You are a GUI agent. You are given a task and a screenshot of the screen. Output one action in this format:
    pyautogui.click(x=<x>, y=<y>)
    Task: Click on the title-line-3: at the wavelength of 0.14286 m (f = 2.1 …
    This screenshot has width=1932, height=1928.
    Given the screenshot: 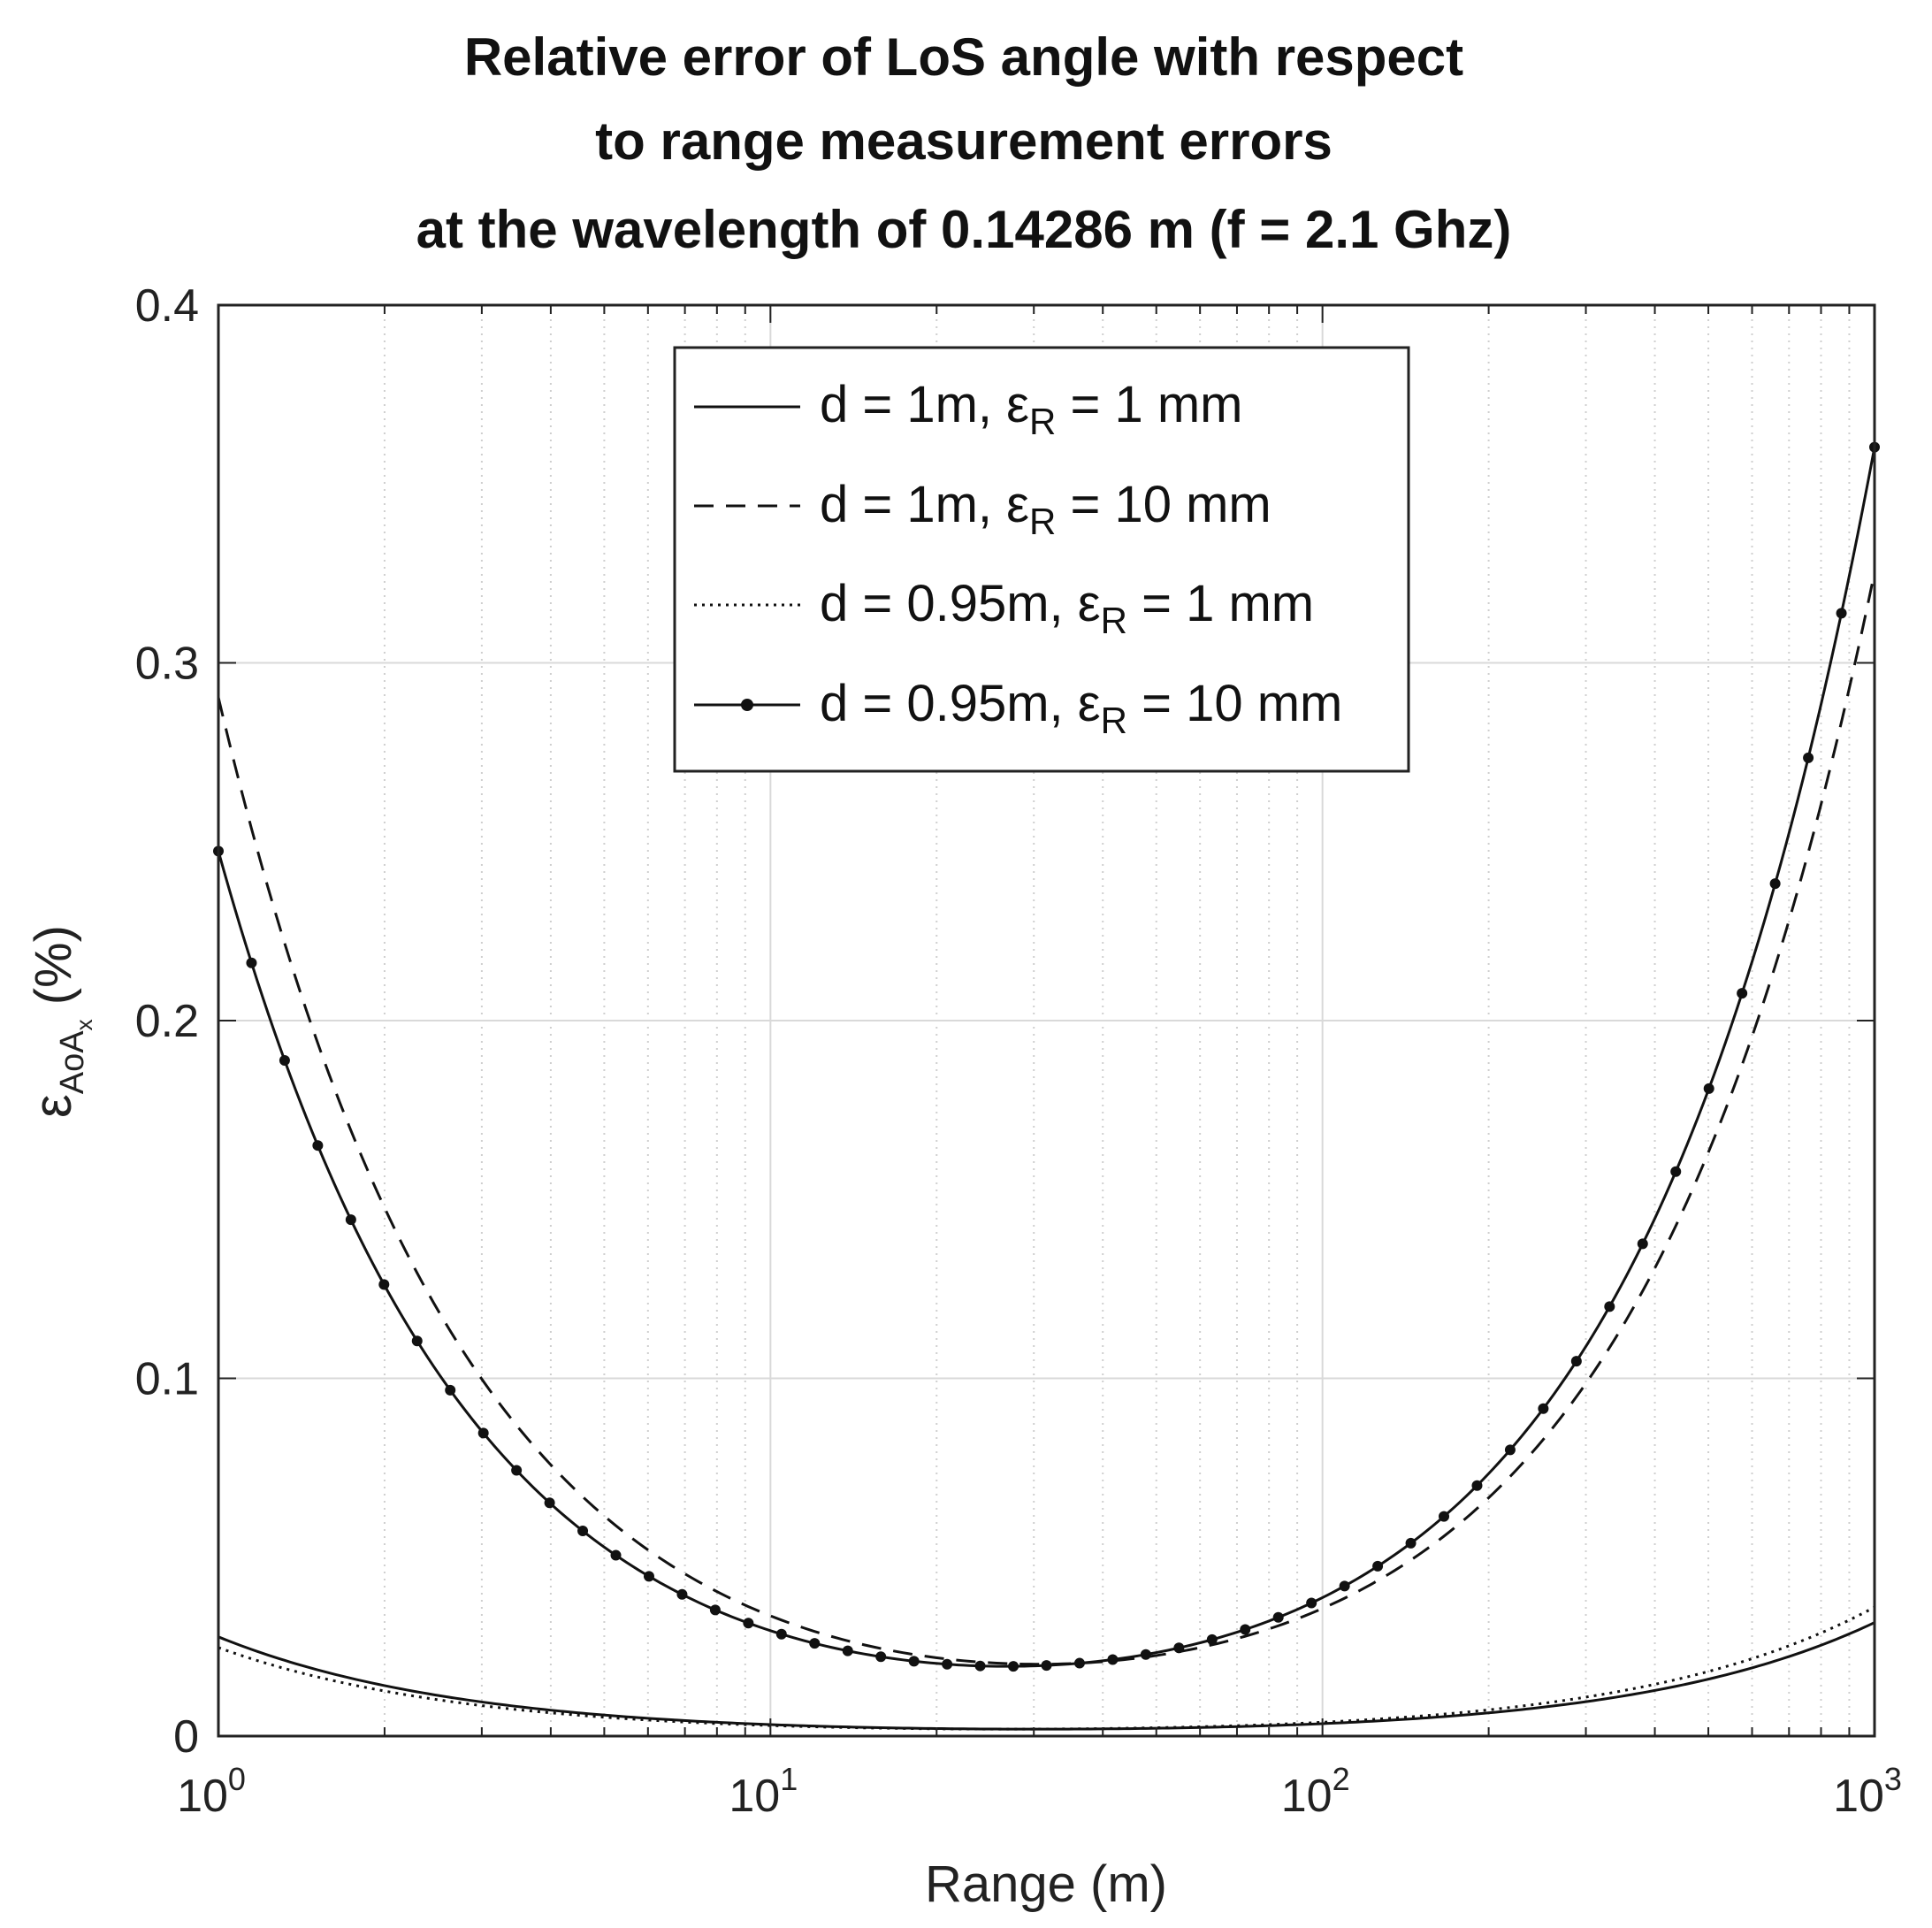 What is the action you would take?
    pyautogui.click(x=964, y=230)
    